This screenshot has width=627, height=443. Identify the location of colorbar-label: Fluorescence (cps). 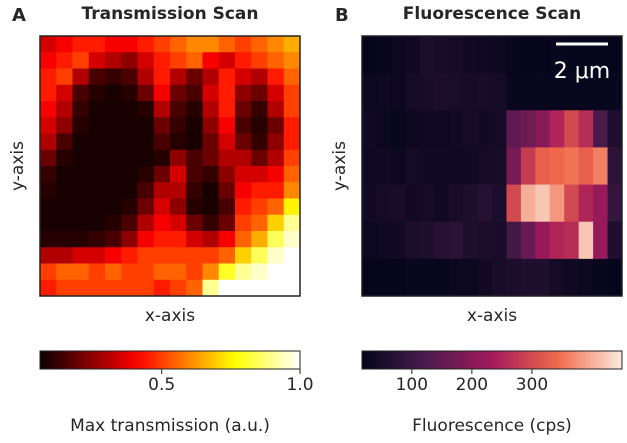
(492, 426).